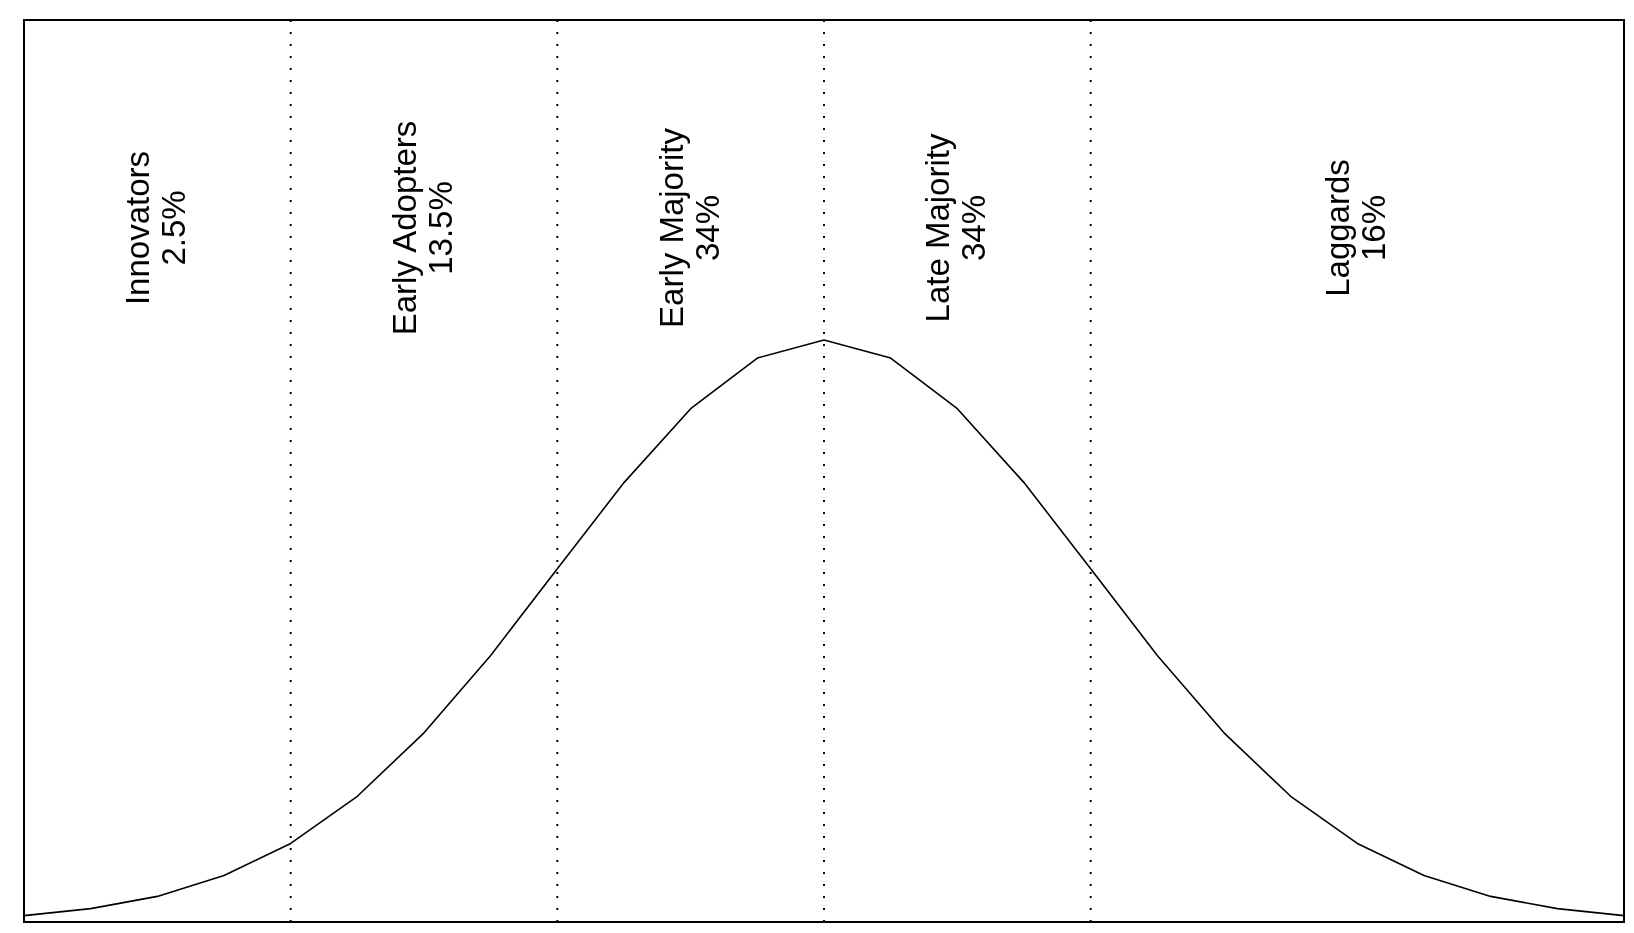  Describe the element at coordinates (1356, 228) in the screenshot. I see `text: Laggards 16%` at that location.